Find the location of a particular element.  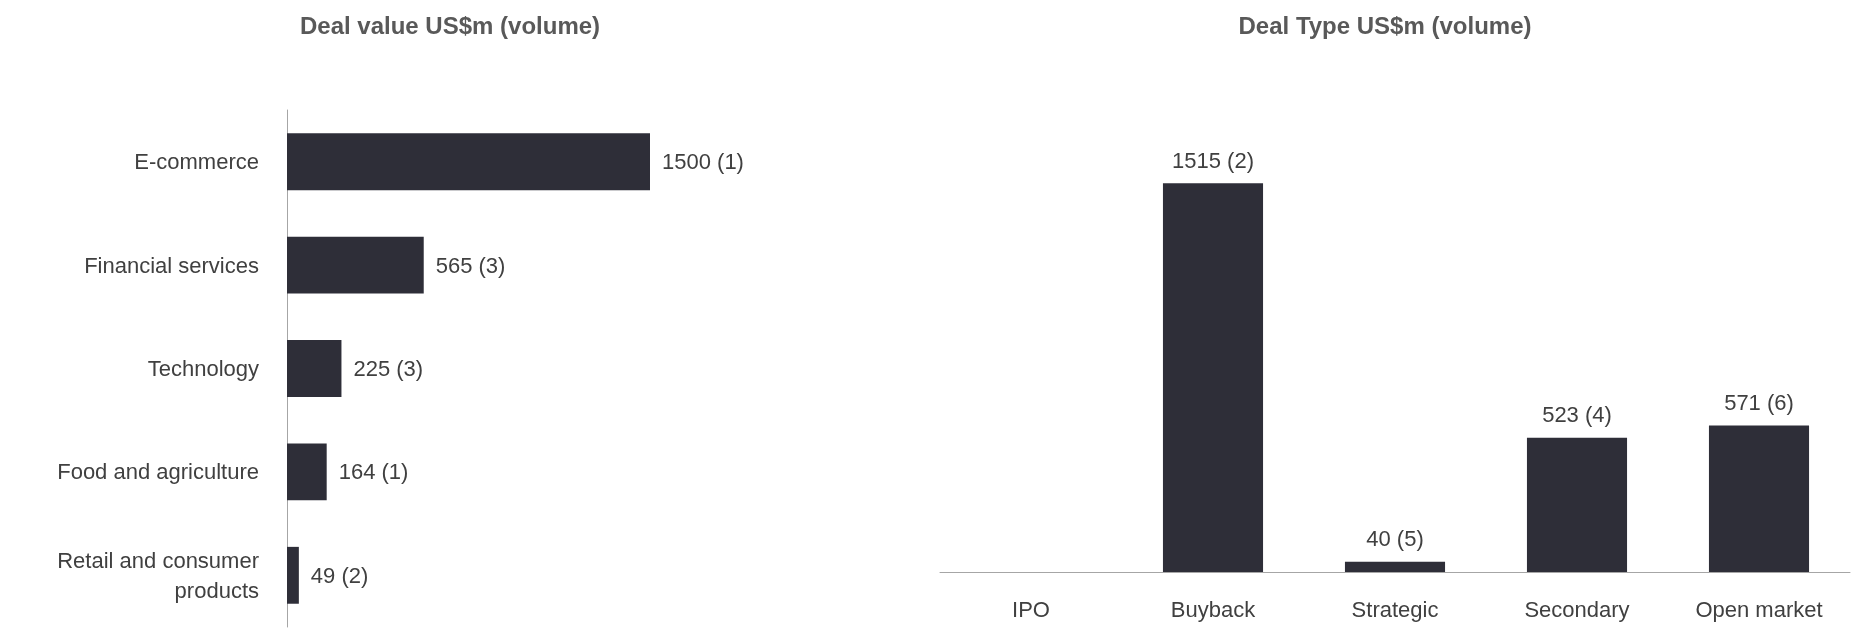

data-label: 164 (1) is located at coordinates (373, 472).